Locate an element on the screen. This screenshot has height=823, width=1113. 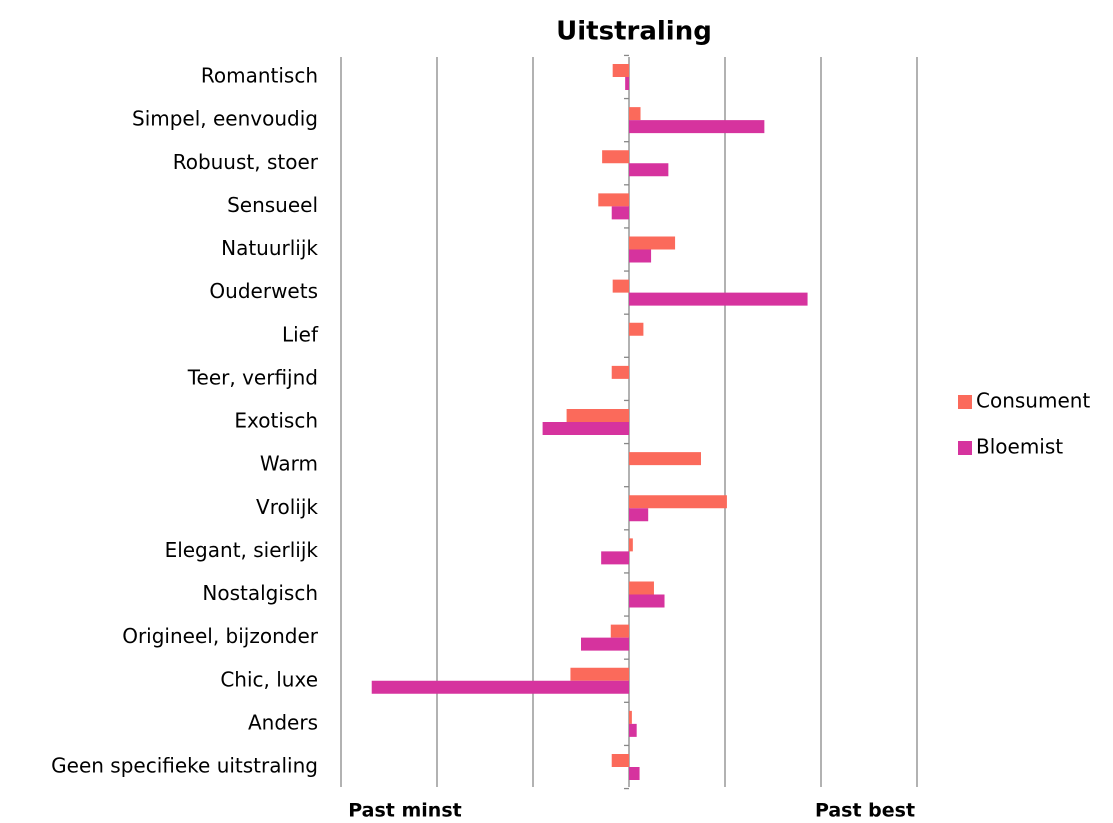
y-tick-label: Chic, luxe is located at coordinates (269, 679).